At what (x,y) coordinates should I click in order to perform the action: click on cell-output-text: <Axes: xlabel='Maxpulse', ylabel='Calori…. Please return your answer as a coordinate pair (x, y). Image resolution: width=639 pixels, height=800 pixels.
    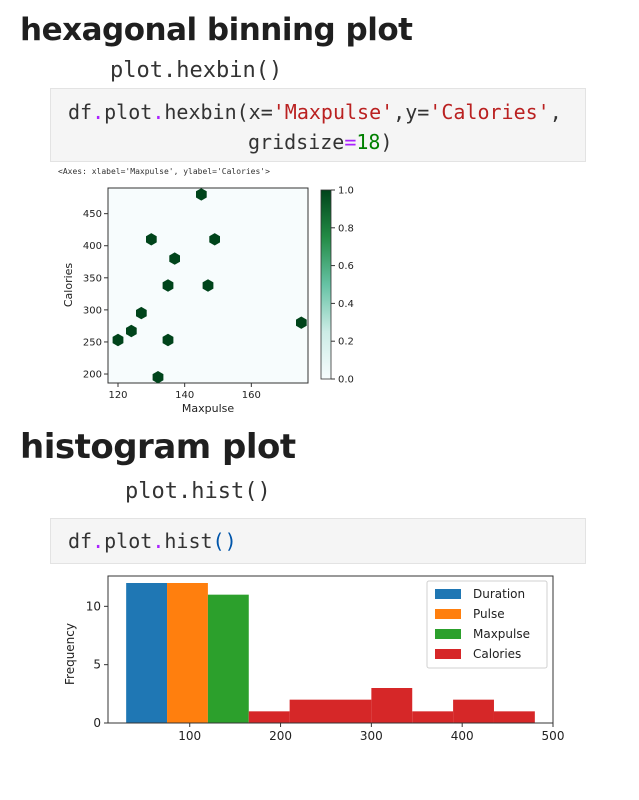
    Looking at the image, I should click on (164, 171).